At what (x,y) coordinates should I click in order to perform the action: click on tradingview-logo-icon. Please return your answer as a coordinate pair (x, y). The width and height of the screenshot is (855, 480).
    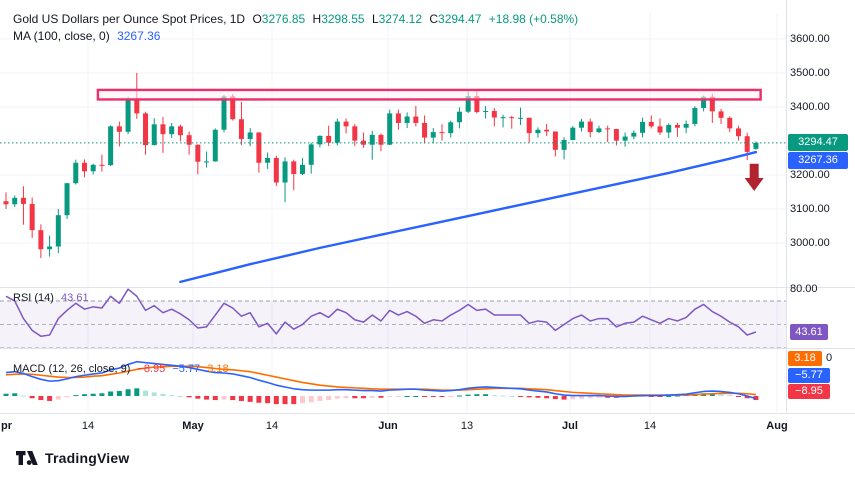
    Looking at the image, I should click on (27, 458).